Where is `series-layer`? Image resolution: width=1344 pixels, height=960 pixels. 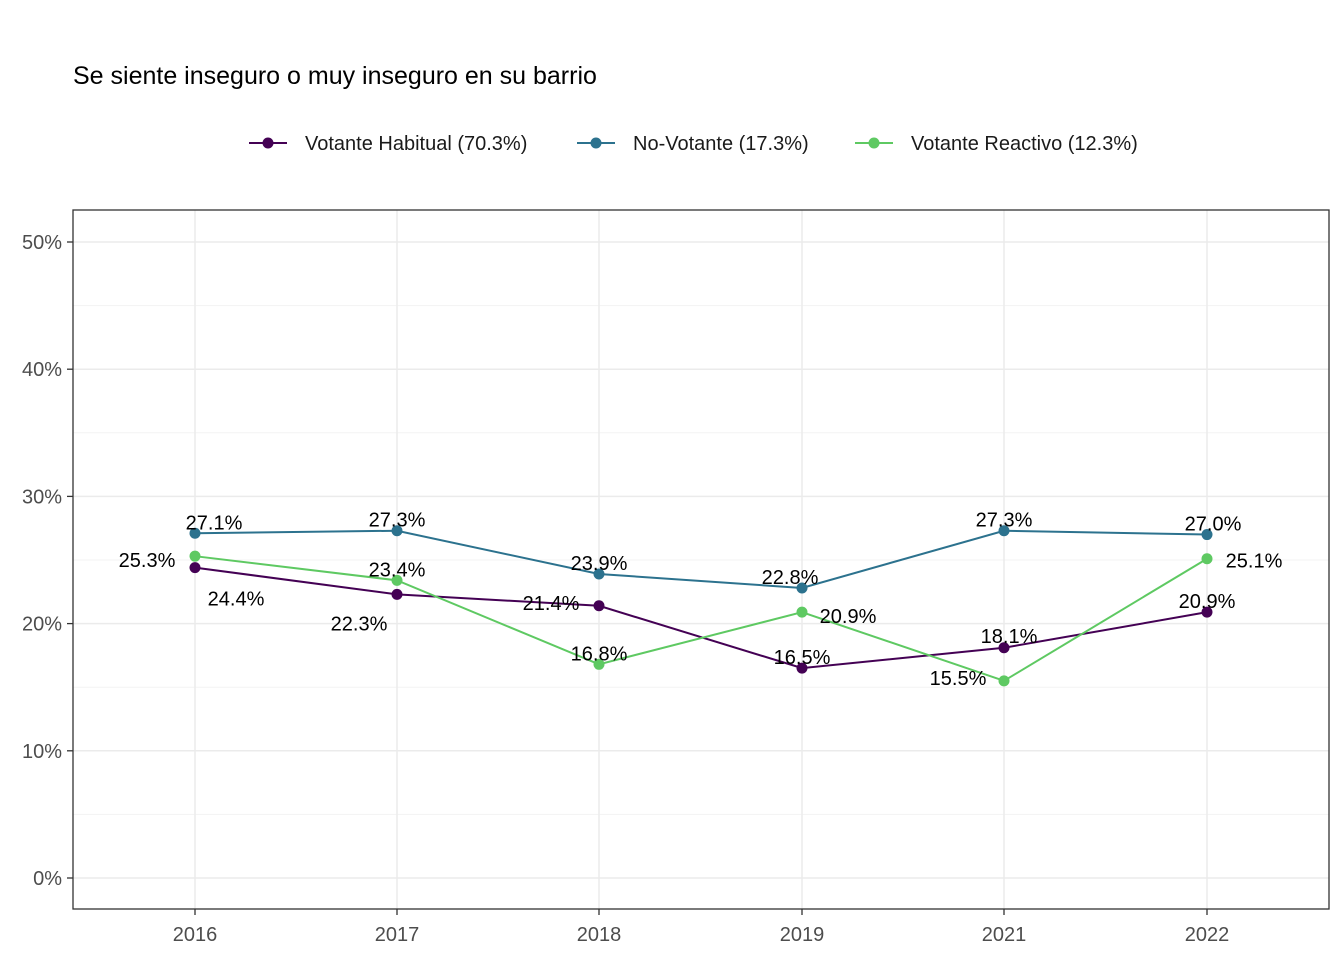
series-layer is located at coordinates (701, 606).